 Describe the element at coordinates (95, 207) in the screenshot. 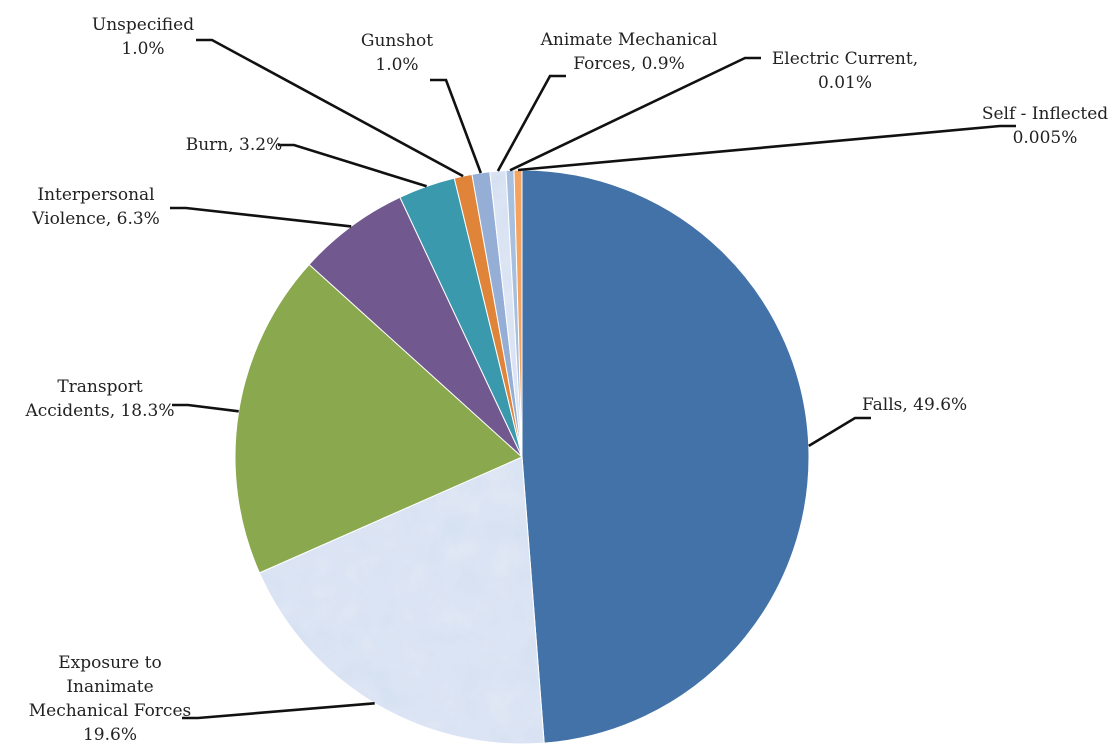

I see `slice-label-interpersonal: Interpersonal Violence, 6.3%` at that location.